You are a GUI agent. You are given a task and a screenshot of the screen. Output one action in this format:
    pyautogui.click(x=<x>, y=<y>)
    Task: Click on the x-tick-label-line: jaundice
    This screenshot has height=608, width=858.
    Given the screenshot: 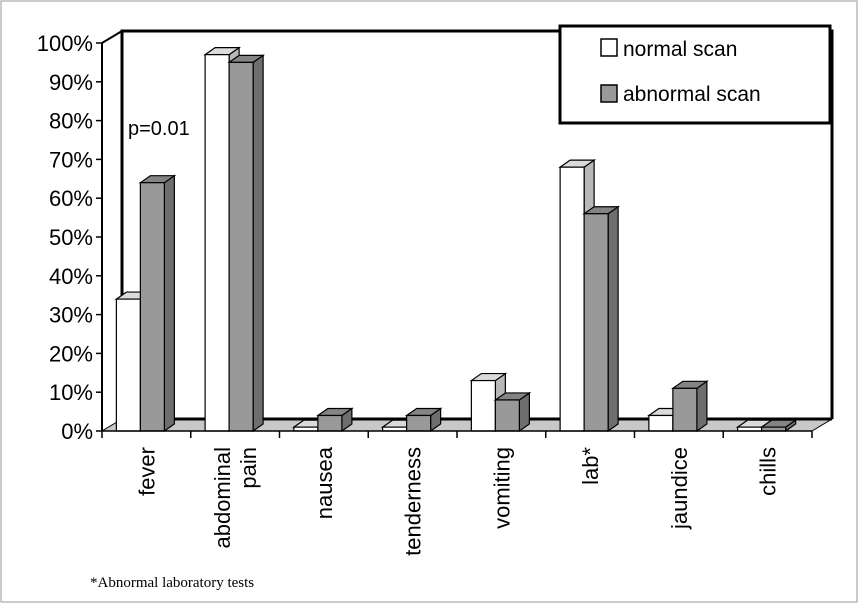 What is the action you would take?
    pyautogui.click(x=679, y=488)
    